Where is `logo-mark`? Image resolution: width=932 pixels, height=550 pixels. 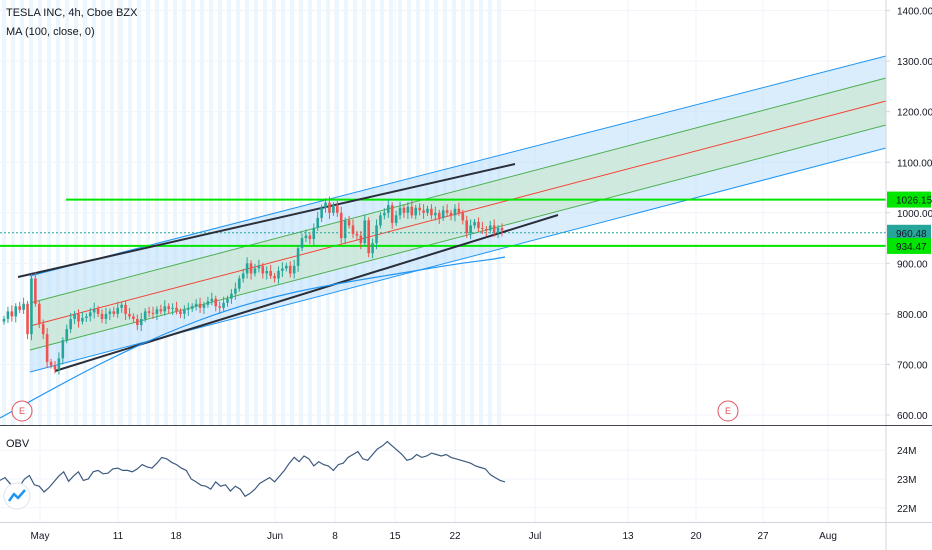 logo-mark is located at coordinates (16, 495).